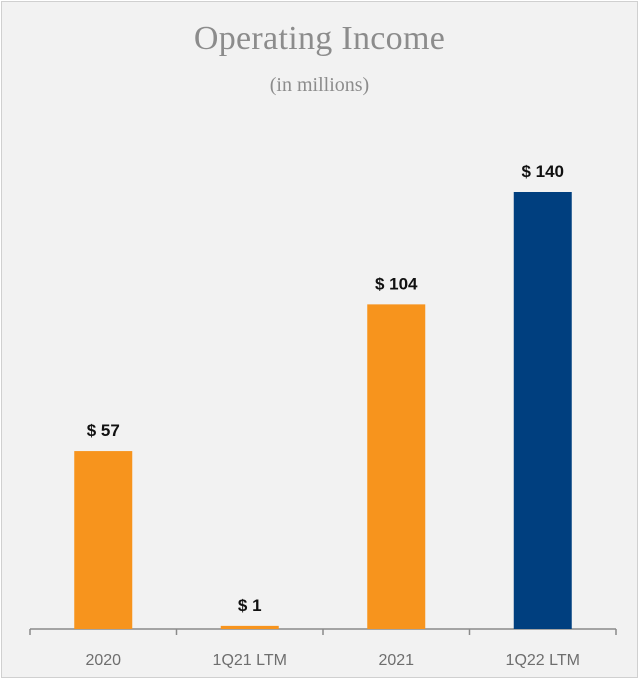 The width and height of the screenshot is (641, 681). Describe the element at coordinates (103, 540) in the screenshot. I see `bar-2020` at that location.